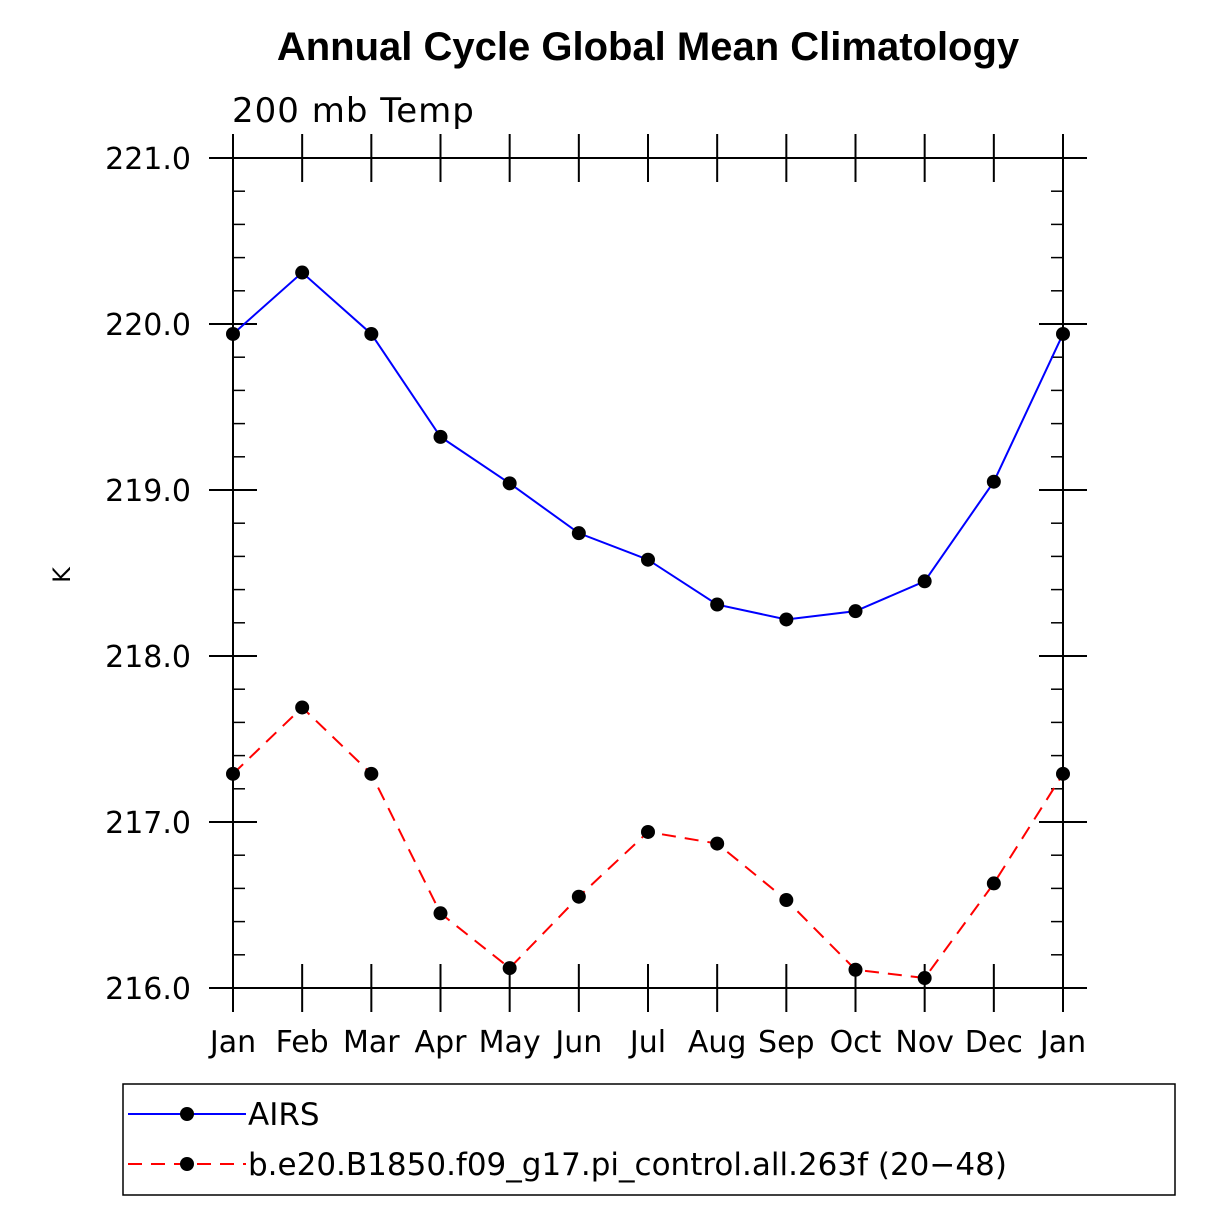  I want to click on y-tick-label: 221.0, so click(148, 159).